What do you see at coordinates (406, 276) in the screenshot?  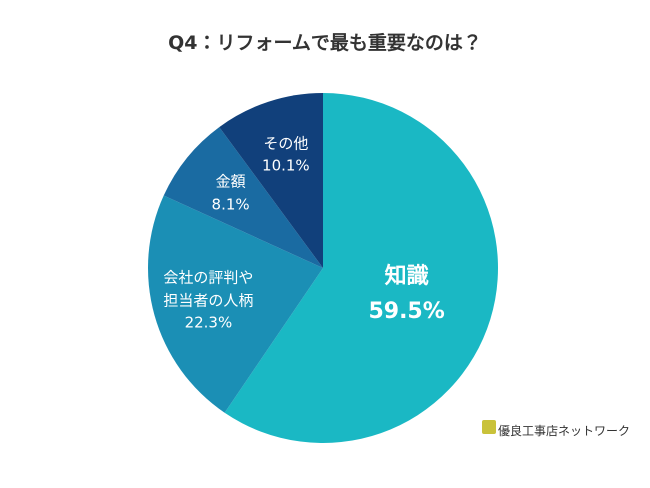 I see `category-label: 知識` at bounding box center [406, 276].